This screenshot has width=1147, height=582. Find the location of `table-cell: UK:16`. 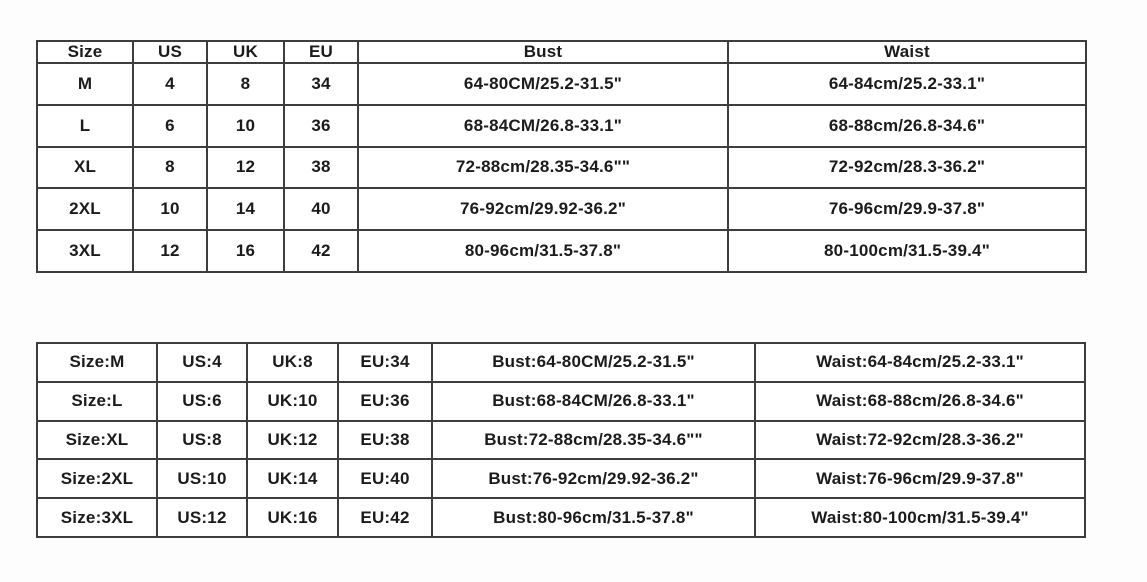

table-cell: UK:16 is located at coordinates (292, 517).